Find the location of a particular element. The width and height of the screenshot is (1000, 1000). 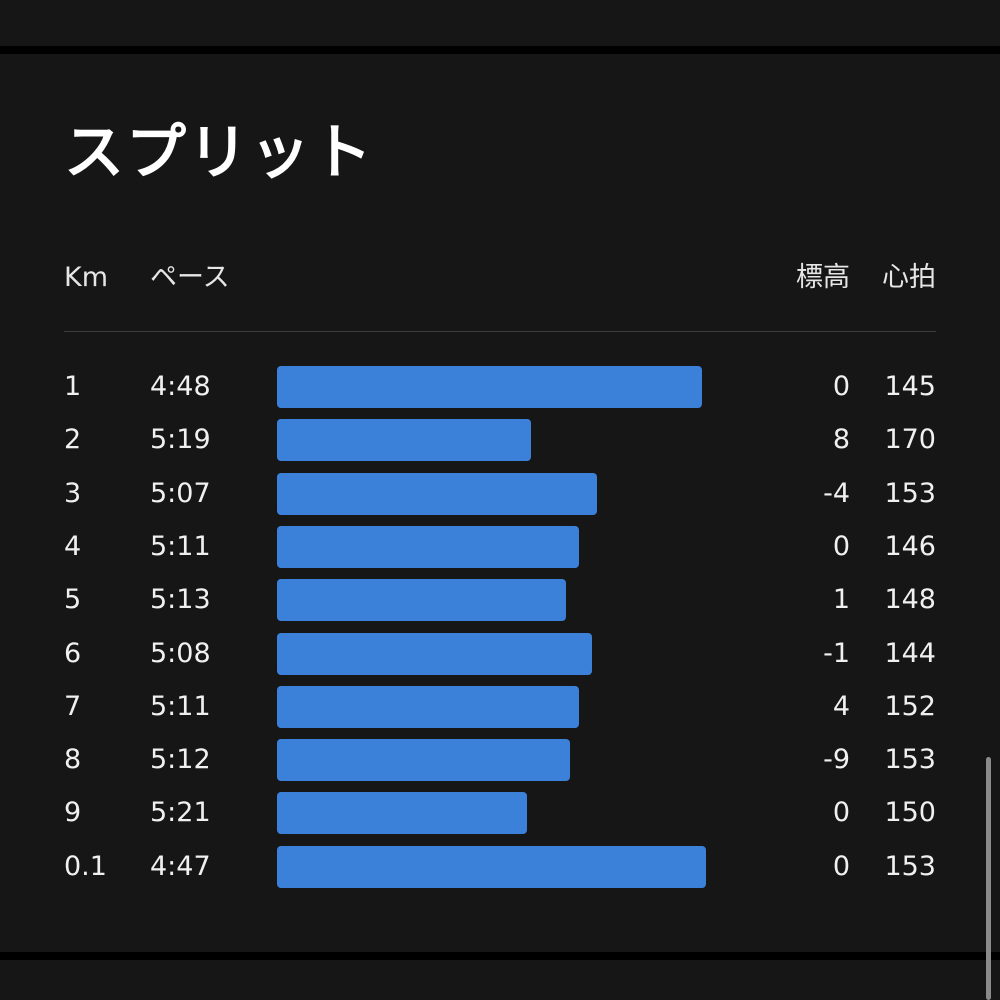

split-km: 1 is located at coordinates (73, 386).